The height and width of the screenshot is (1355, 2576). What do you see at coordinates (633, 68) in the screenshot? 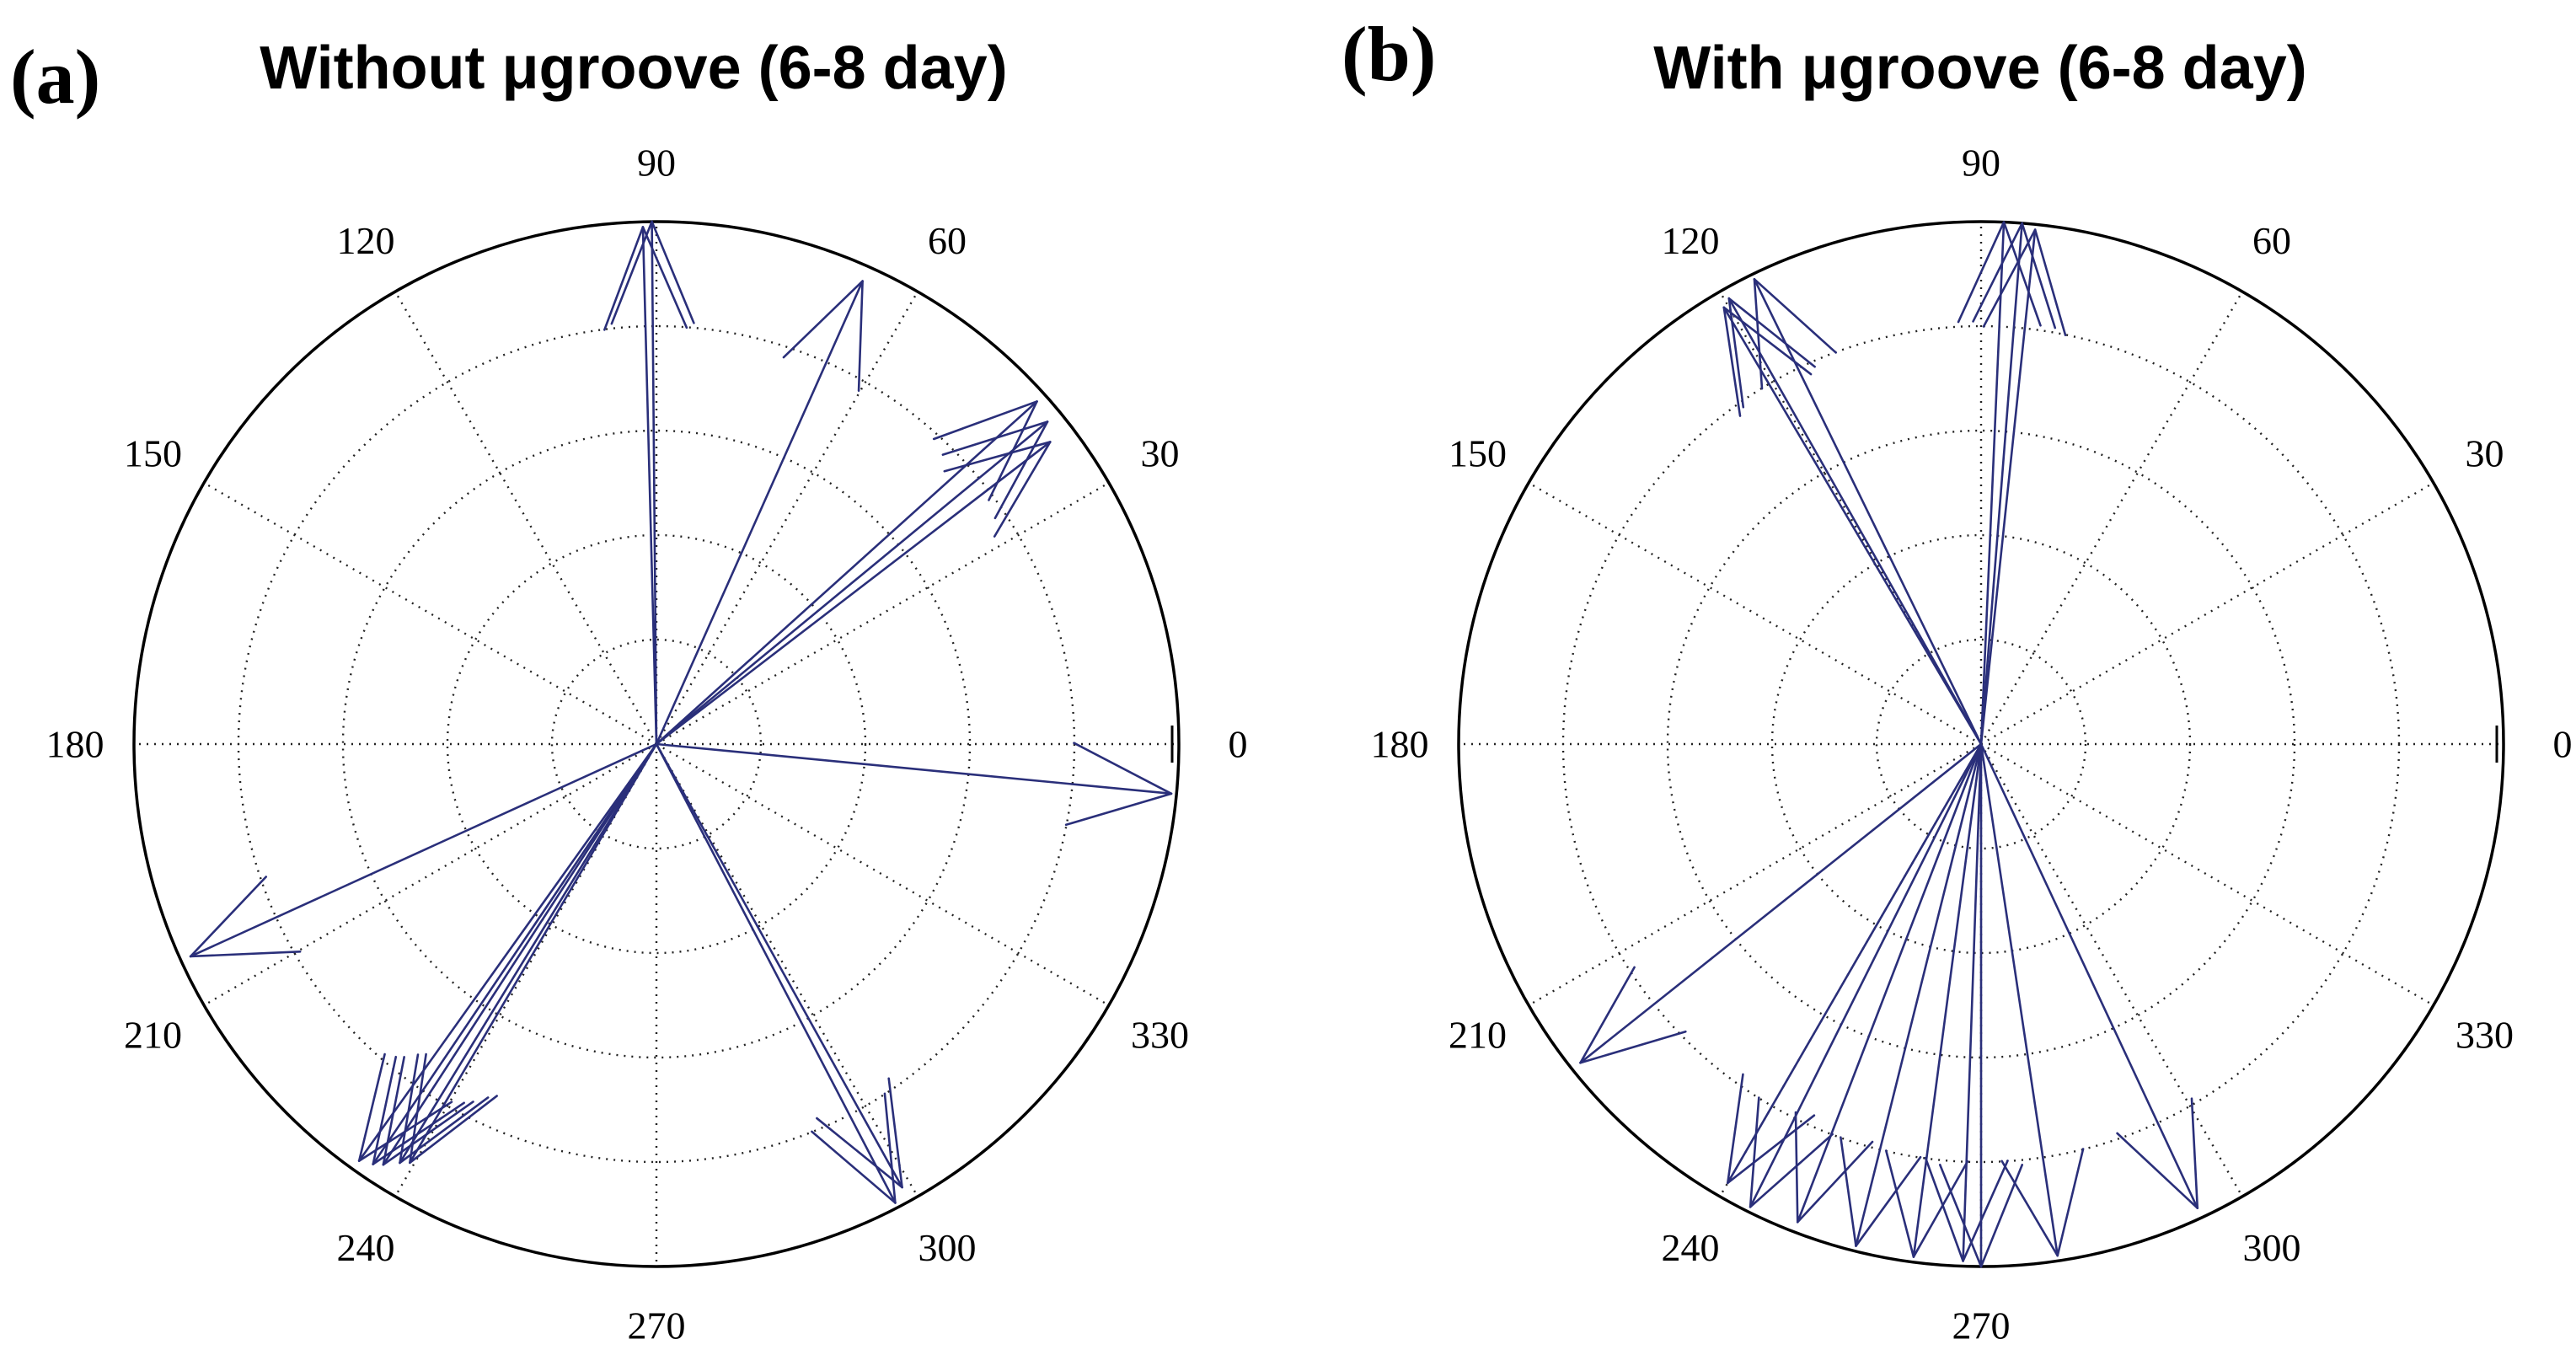
I see `panel-a-title: Without μgroove (6-8 day)` at bounding box center [633, 68].